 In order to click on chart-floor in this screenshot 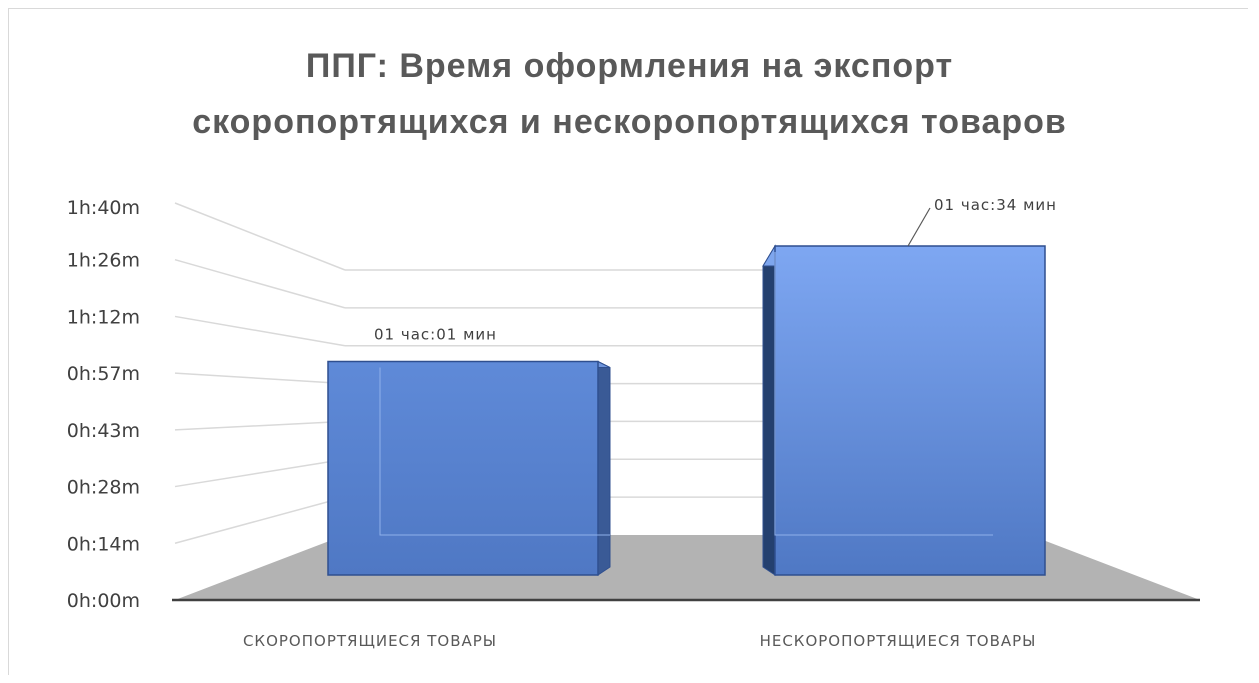, I will do `click(686, 568)`.